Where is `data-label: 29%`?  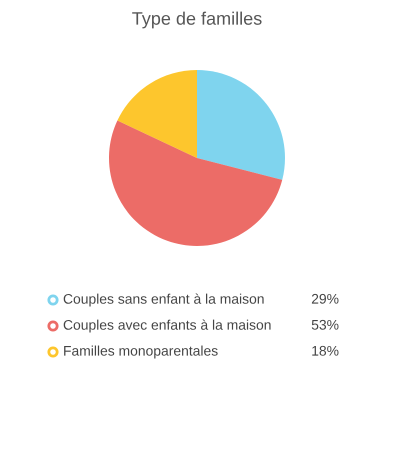
data-label: 29% is located at coordinates (325, 299).